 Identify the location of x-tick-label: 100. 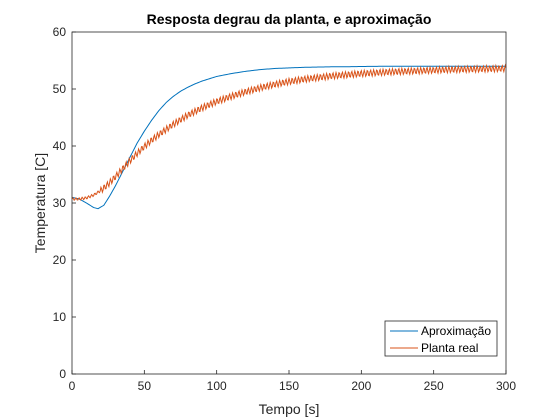
(217, 386).